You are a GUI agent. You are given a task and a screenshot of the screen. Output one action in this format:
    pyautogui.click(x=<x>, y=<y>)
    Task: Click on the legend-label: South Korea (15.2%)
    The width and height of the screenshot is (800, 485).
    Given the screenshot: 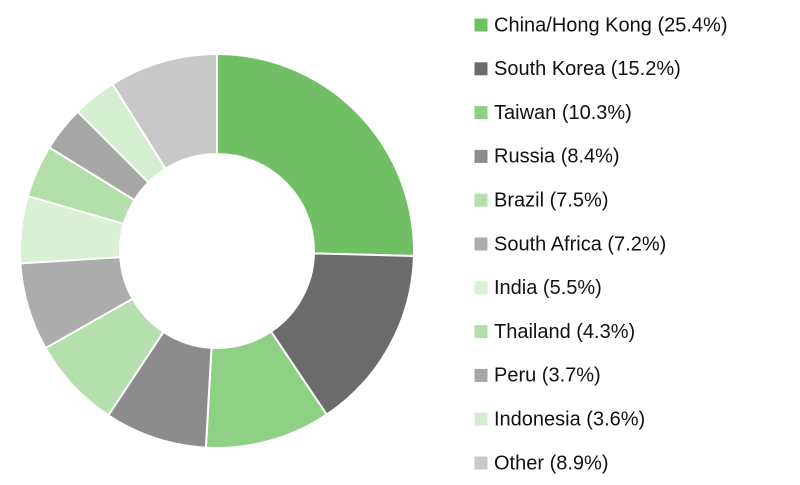 What is the action you would take?
    pyautogui.click(x=587, y=69)
    